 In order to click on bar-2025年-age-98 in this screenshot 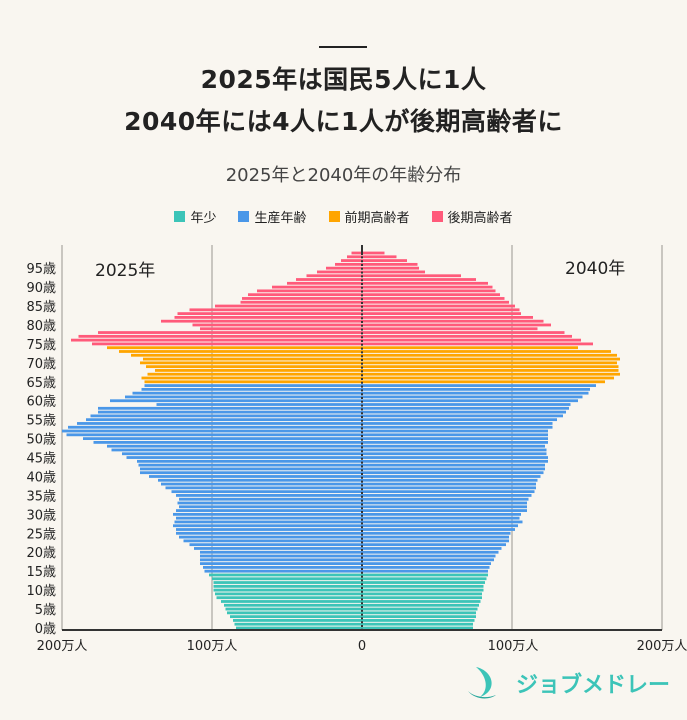, I will do `click(354, 257)`.